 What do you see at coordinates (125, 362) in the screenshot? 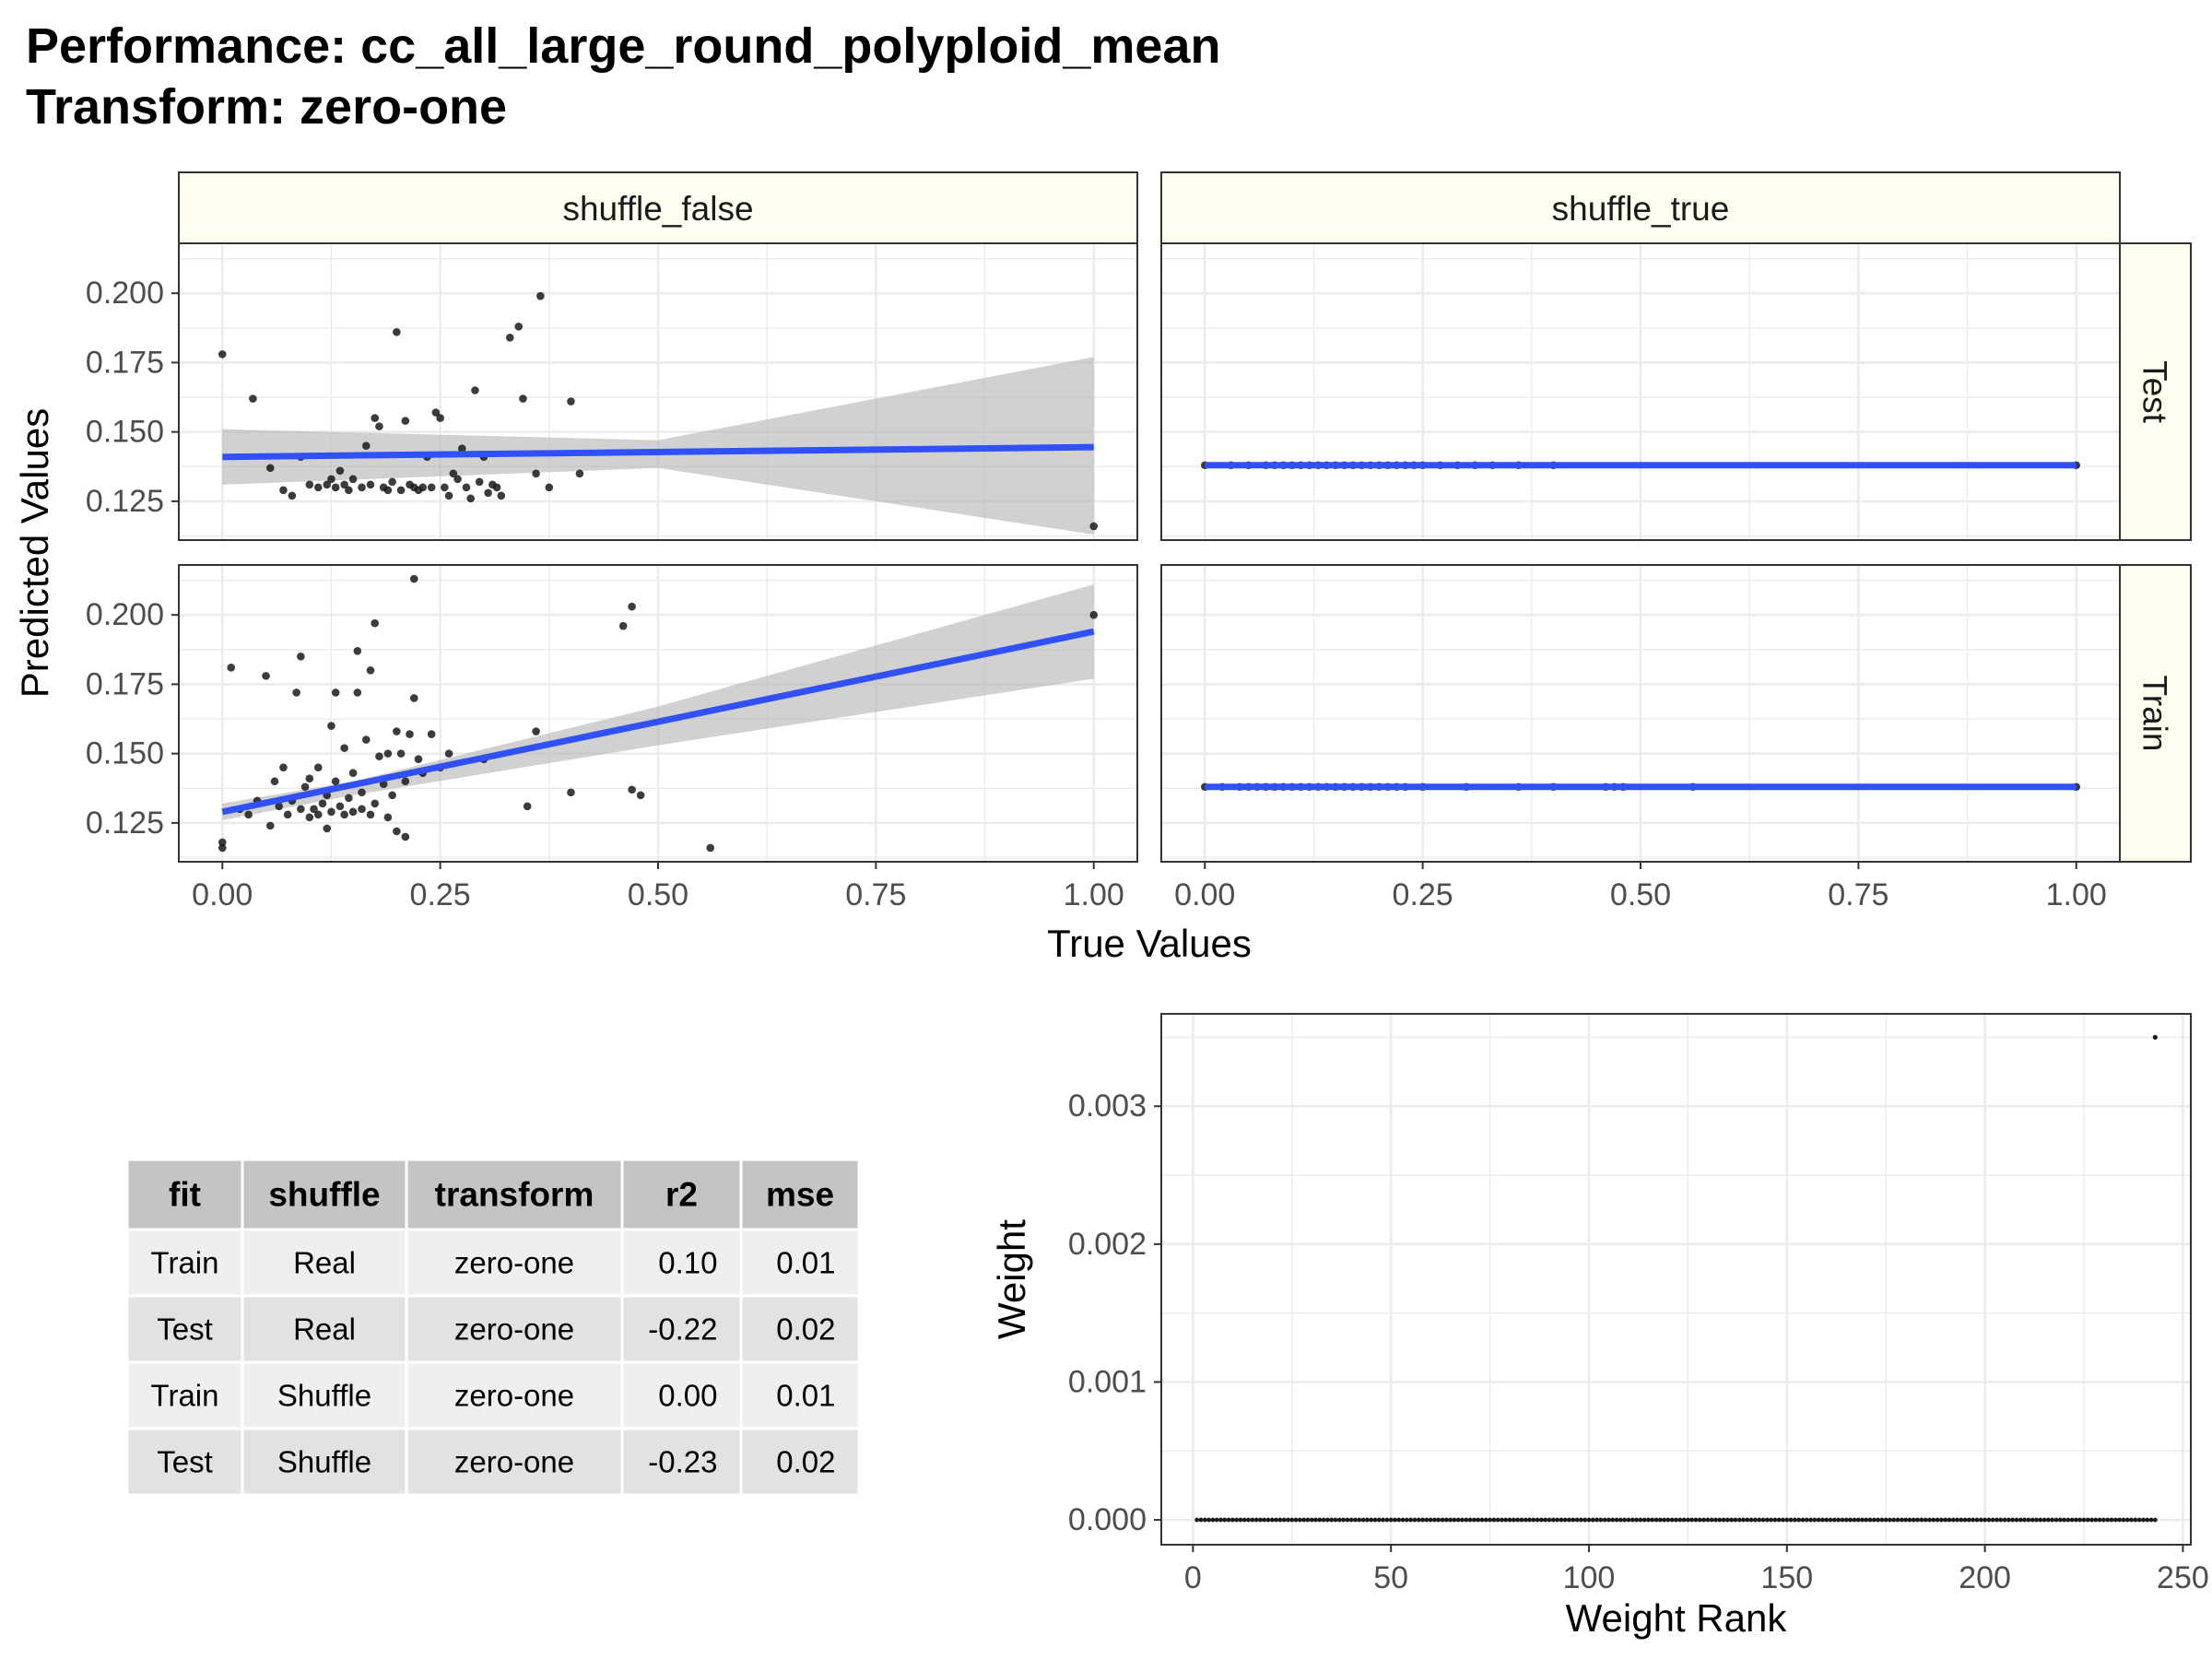
I see `y-tick-label: 0.175` at bounding box center [125, 362].